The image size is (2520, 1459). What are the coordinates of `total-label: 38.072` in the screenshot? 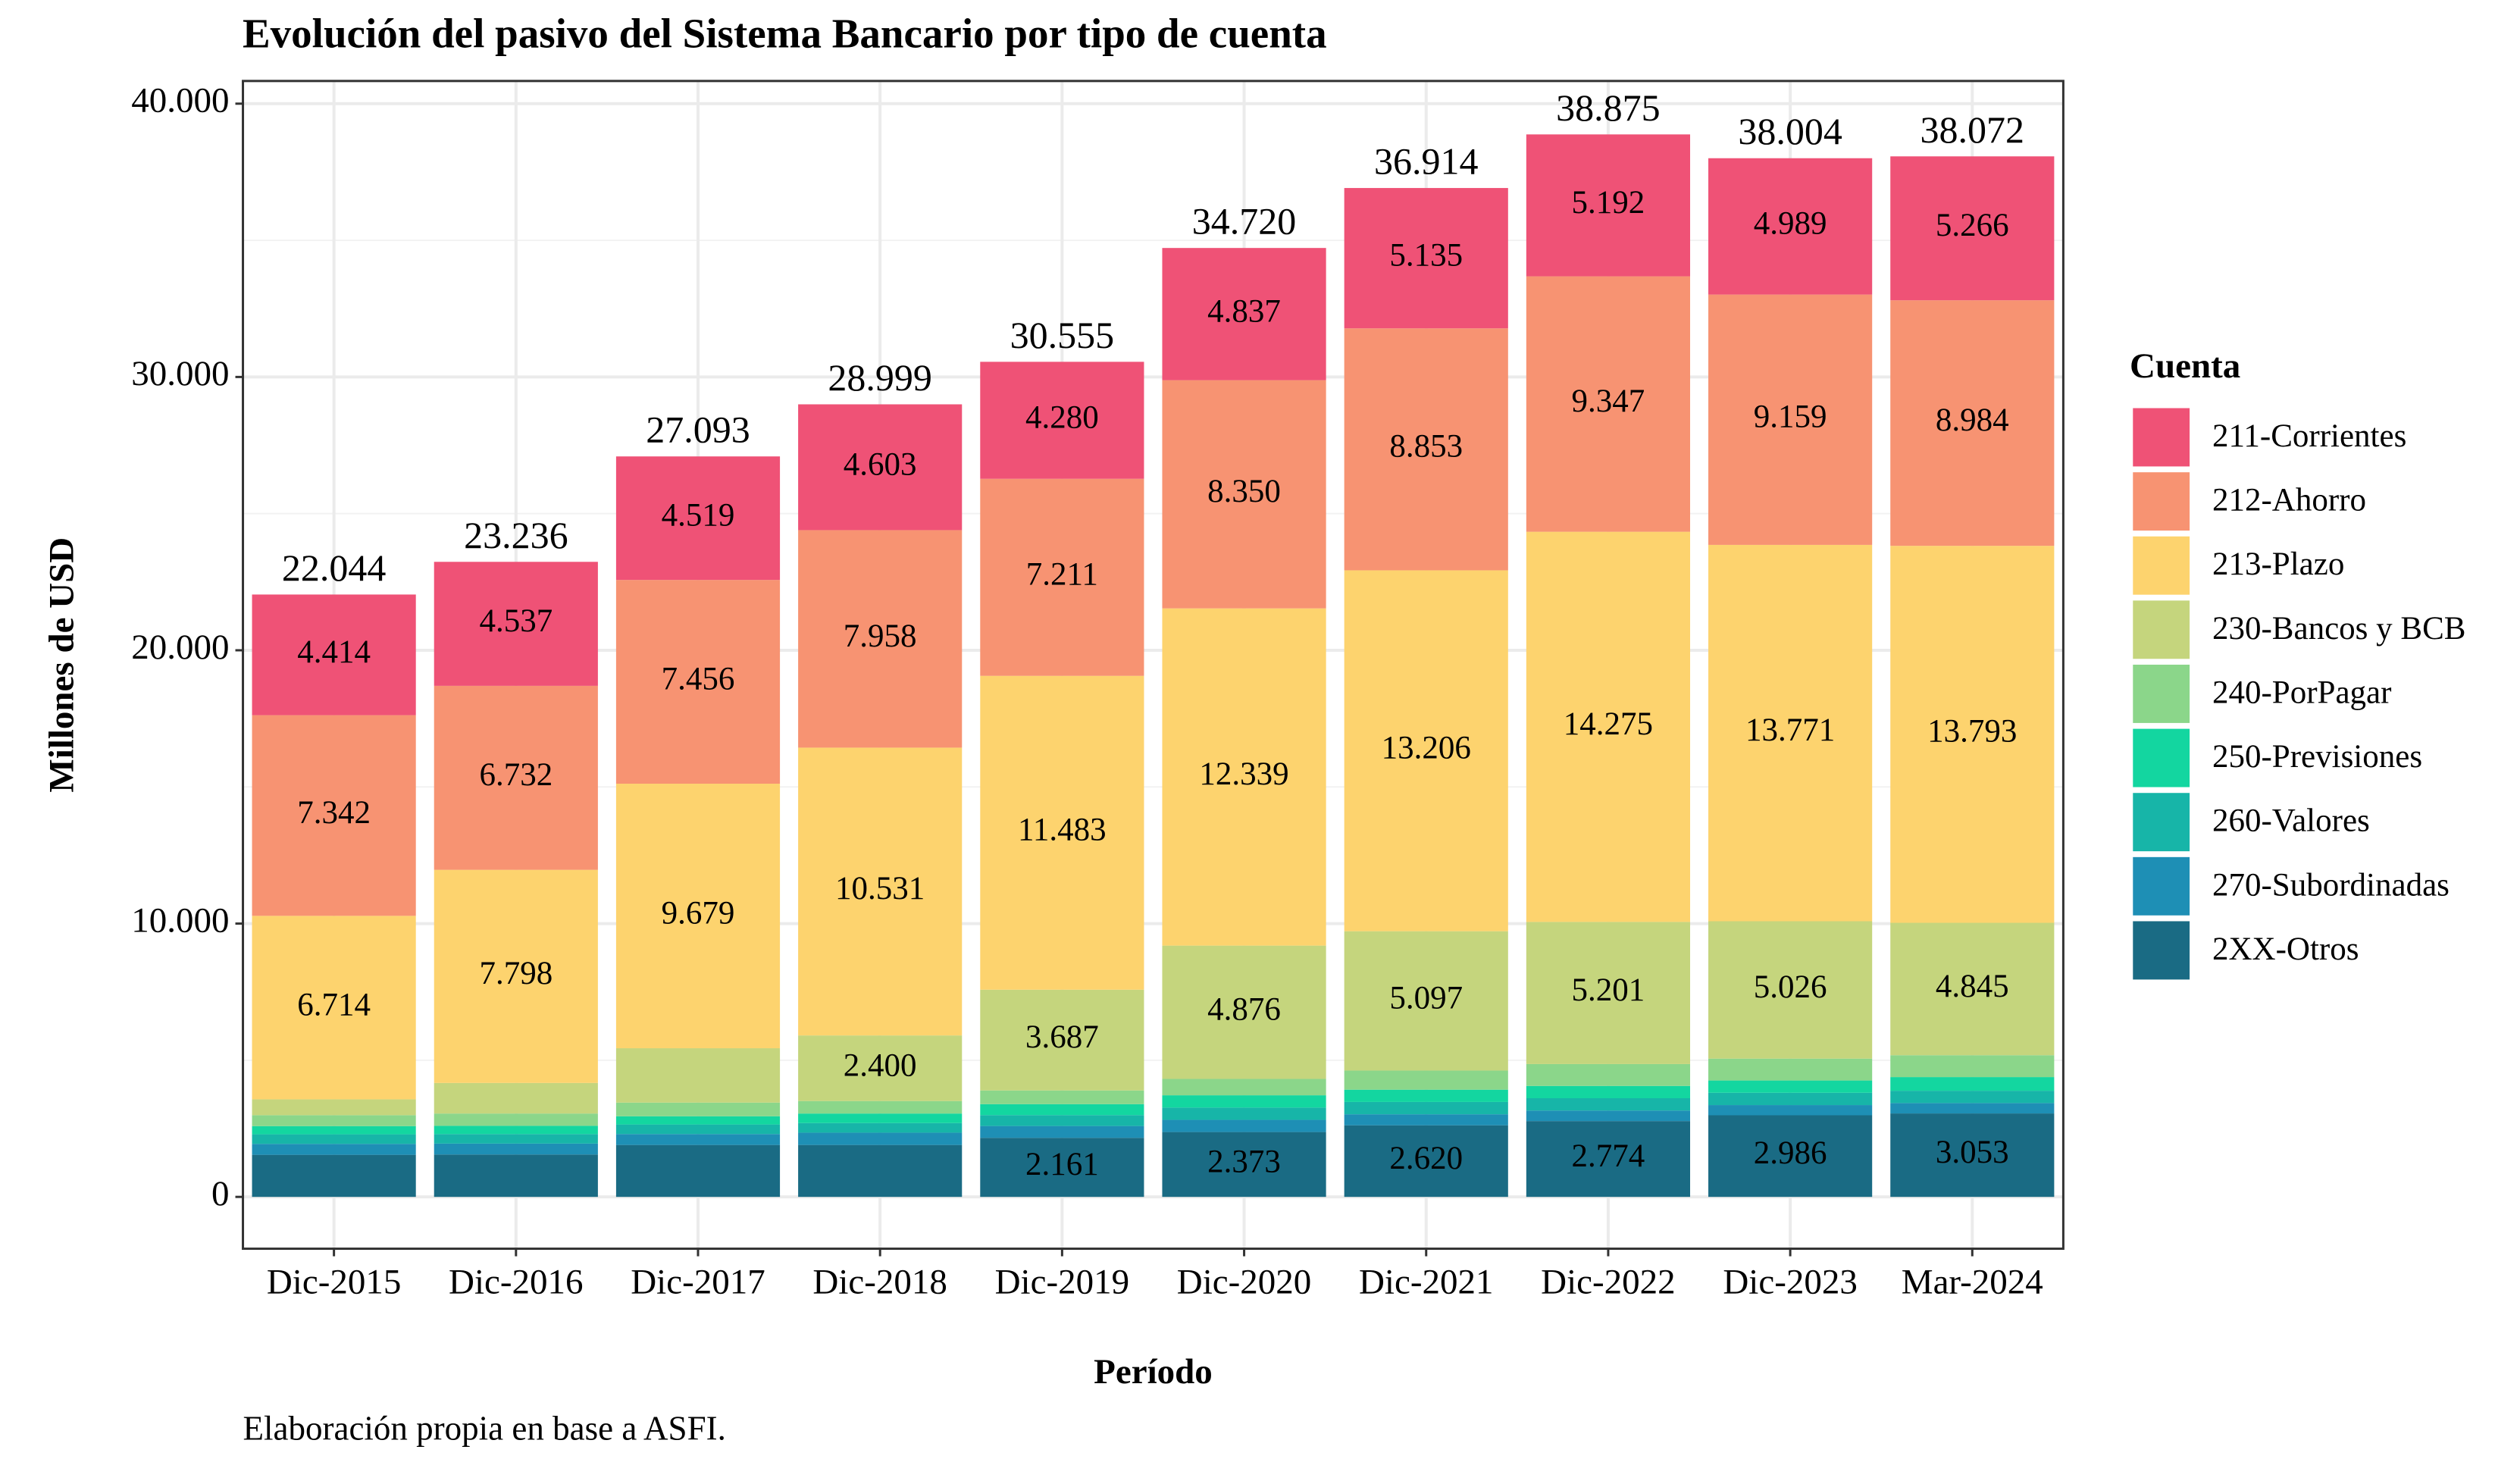 It's located at (1973, 129).